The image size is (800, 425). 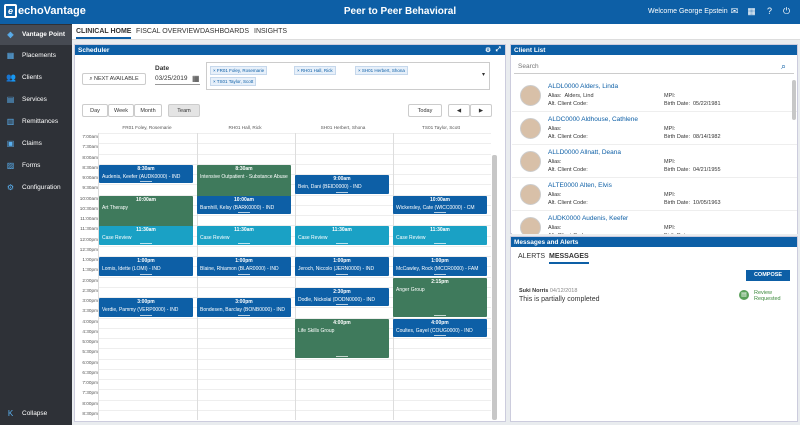 I want to click on tab-dashboards: DASHBOARDS, so click(x=225, y=31).